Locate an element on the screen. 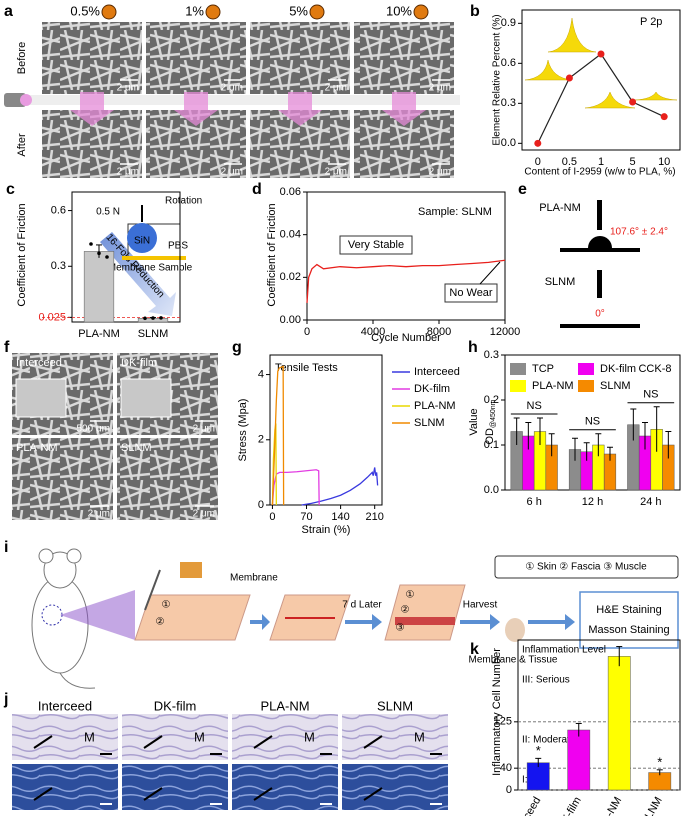 This screenshot has width=685, height=816. y-axis-label: Inflammatory Cell Number is located at coordinates (497, 712).